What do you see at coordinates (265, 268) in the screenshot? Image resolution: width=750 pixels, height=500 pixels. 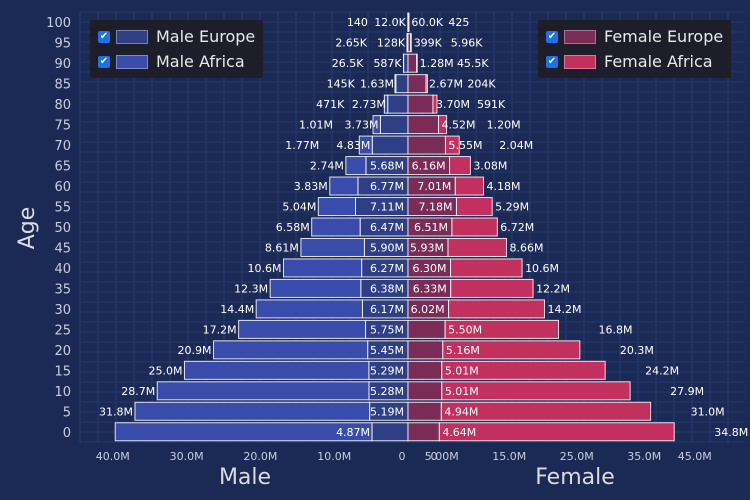 I see `bar-label-male-africa: 10.6M` at bounding box center [265, 268].